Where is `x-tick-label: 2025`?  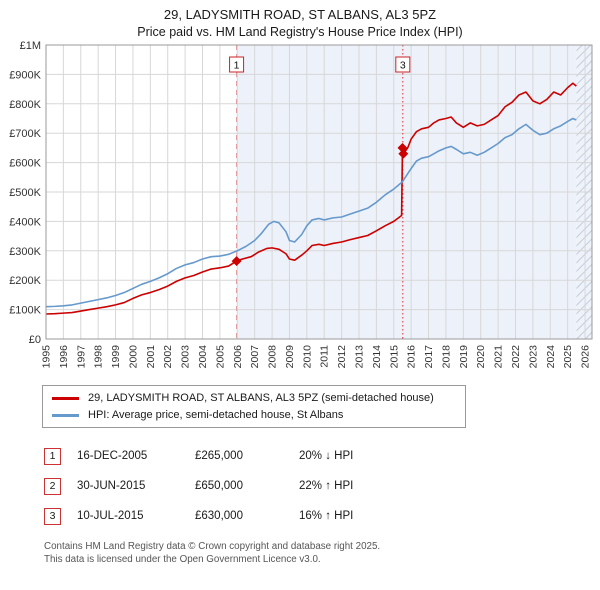 x-tick-label: 2025 is located at coordinates (568, 357).